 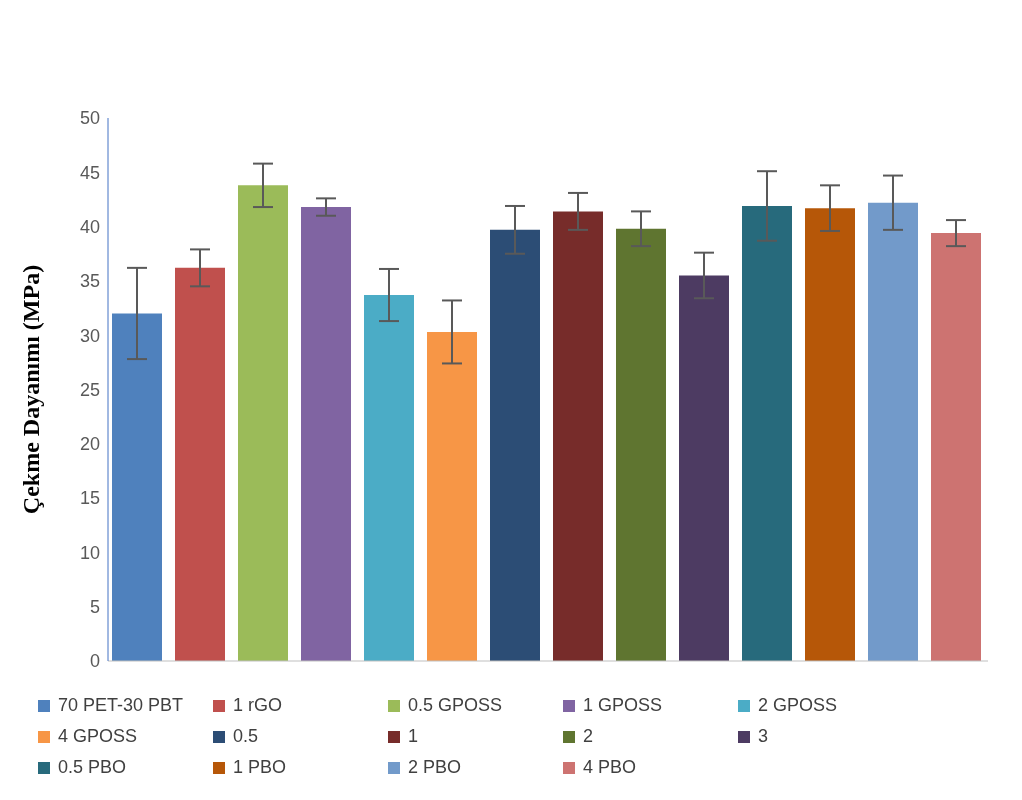 I want to click on y-tick-label: 15, so click(x=89, y=498).